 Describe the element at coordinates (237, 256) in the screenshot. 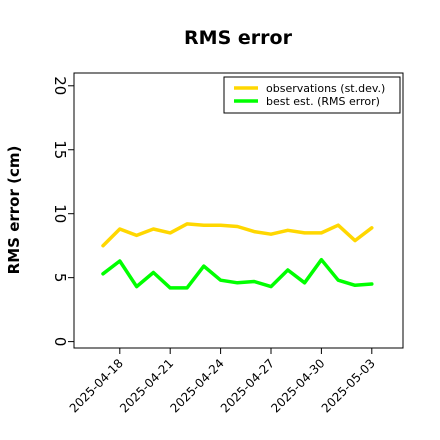

I see `series-lines` at that location.